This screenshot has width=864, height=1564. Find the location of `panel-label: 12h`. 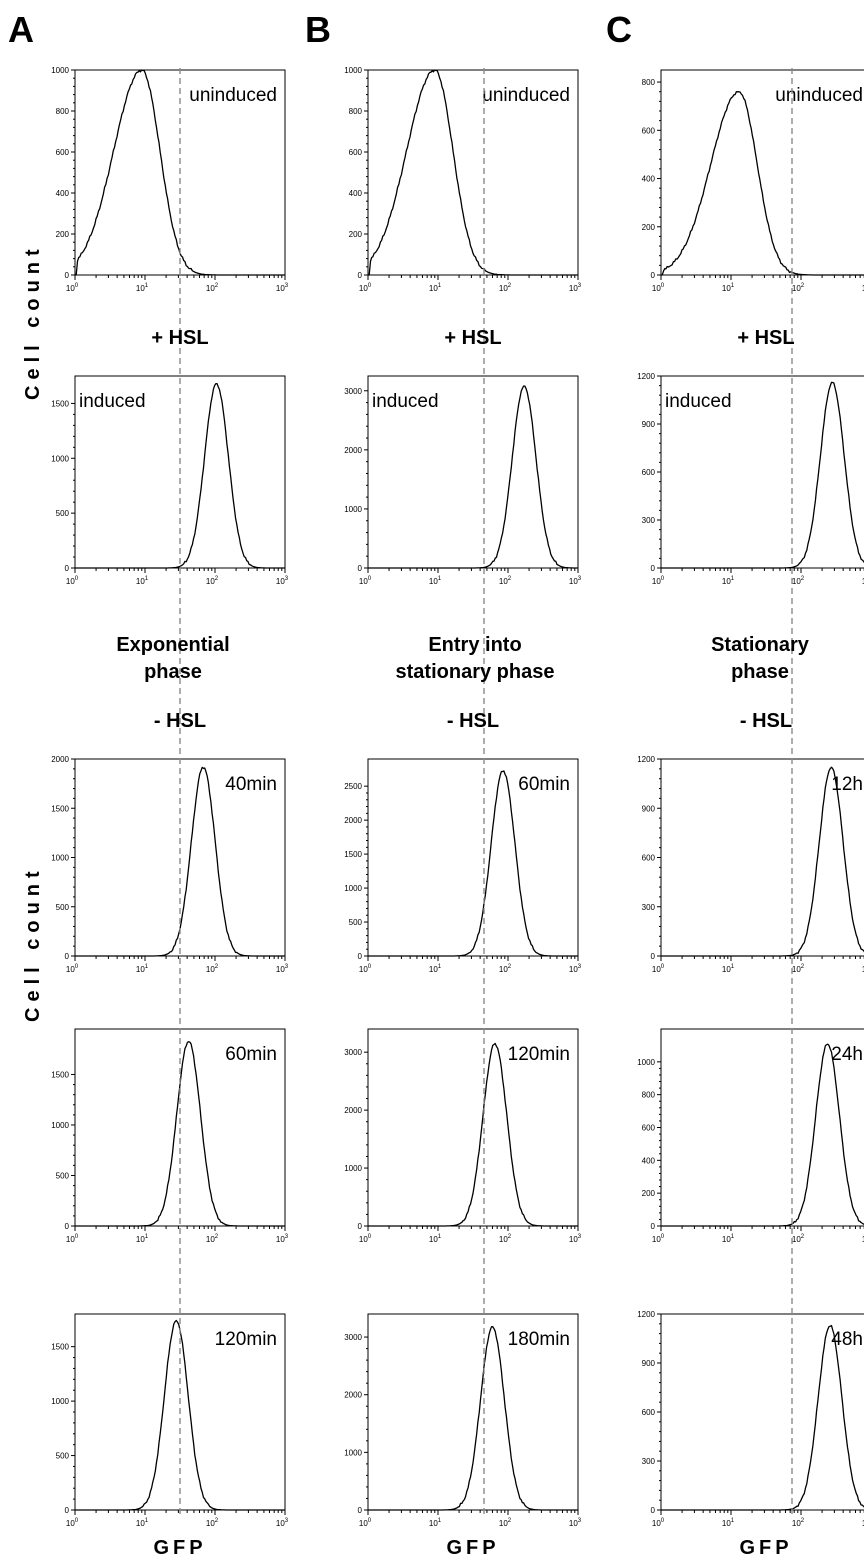

panel-label: 12h is located at coordinates (847, 784).